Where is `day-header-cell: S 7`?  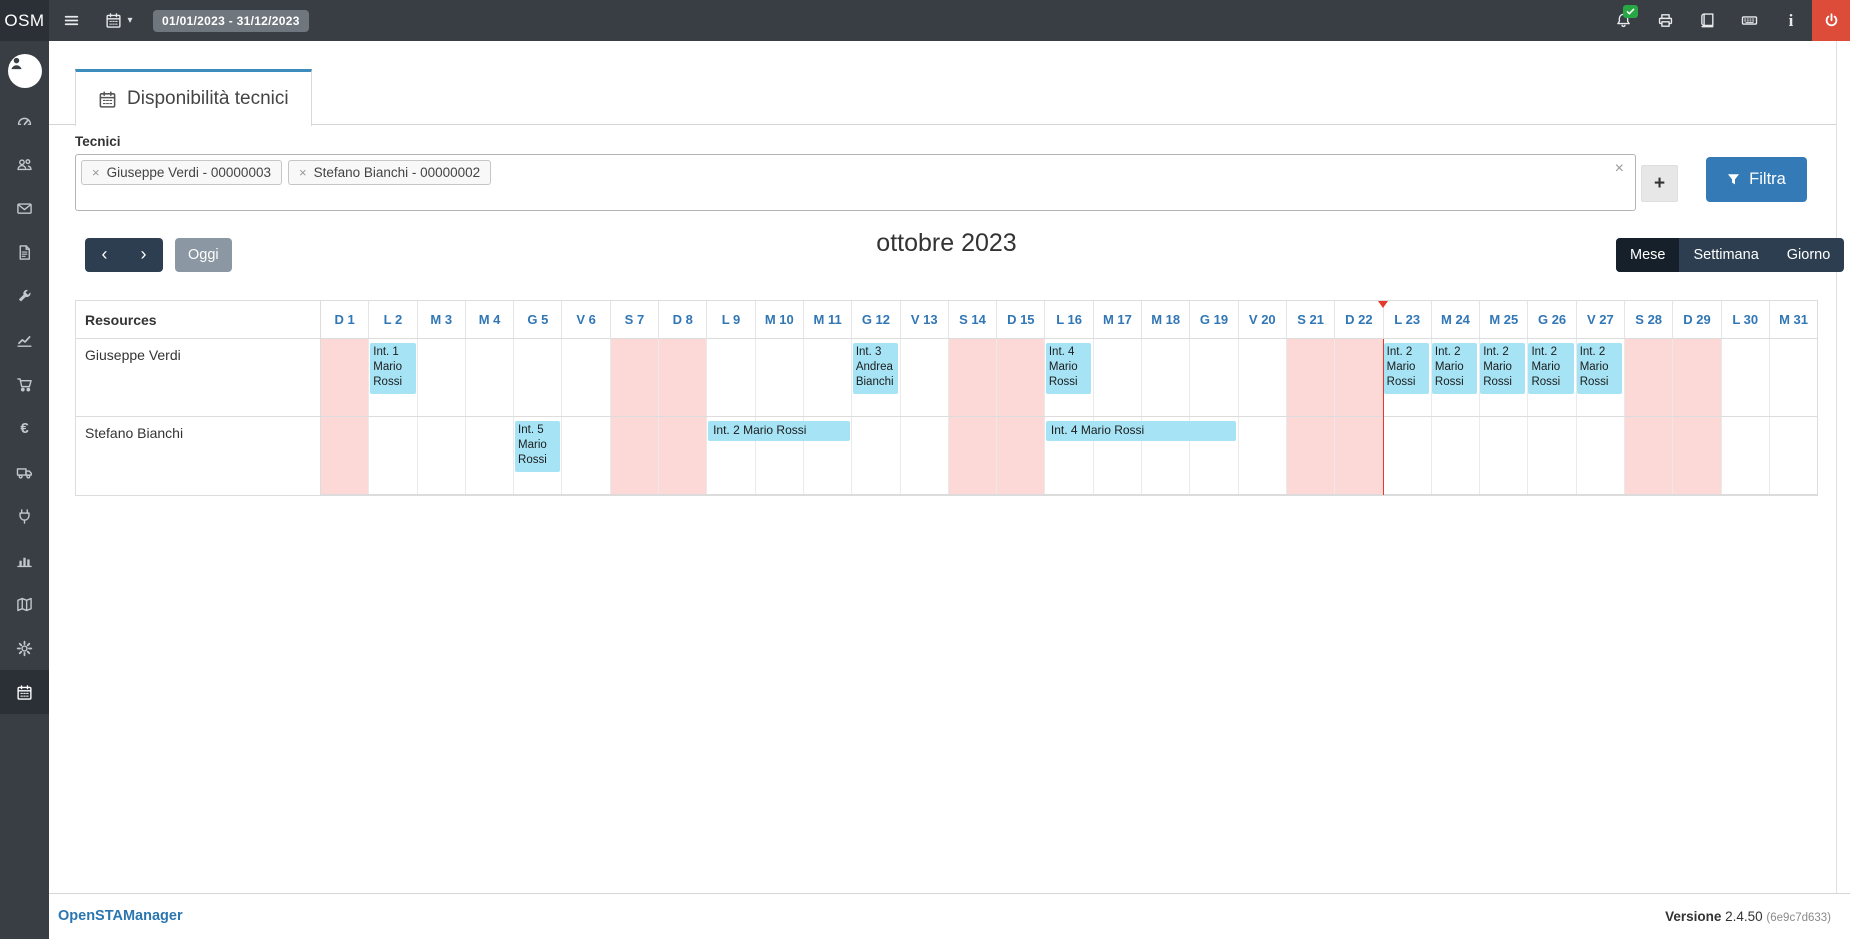
day-header-cell: S 7 is located at coordinates (633, 319).